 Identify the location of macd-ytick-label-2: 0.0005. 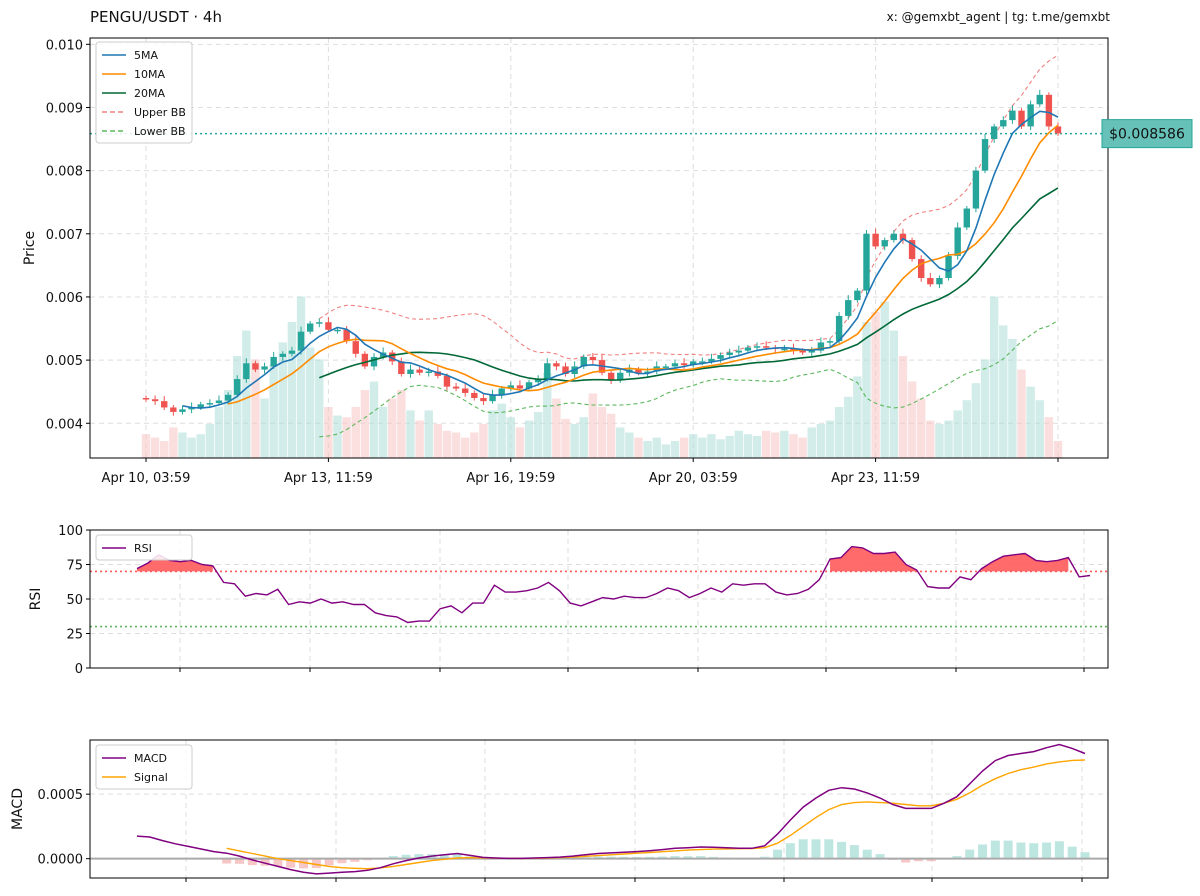
(61, 795).